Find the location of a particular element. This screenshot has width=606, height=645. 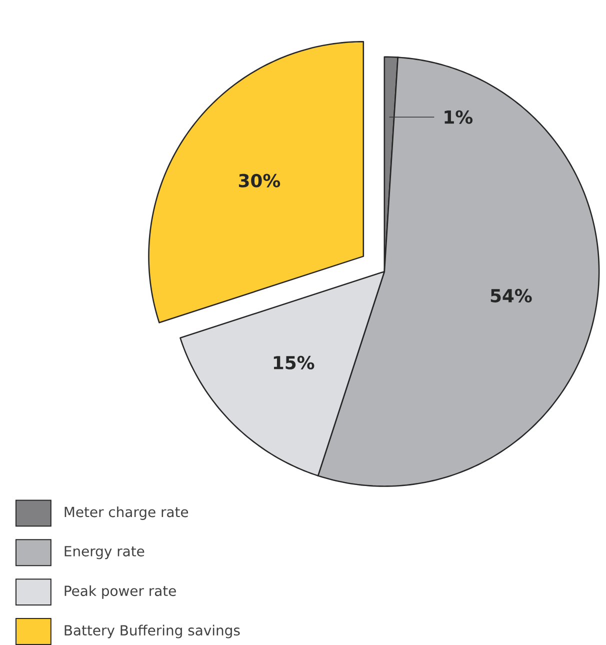

legend-label: Battery Buffering savings is located at coordinates (152, 631).